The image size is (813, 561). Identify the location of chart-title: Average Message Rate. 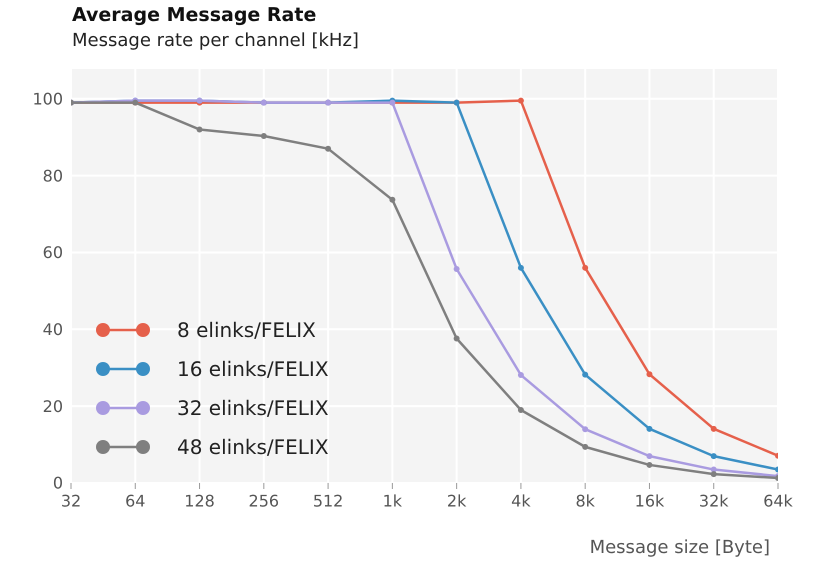
(194, 15).